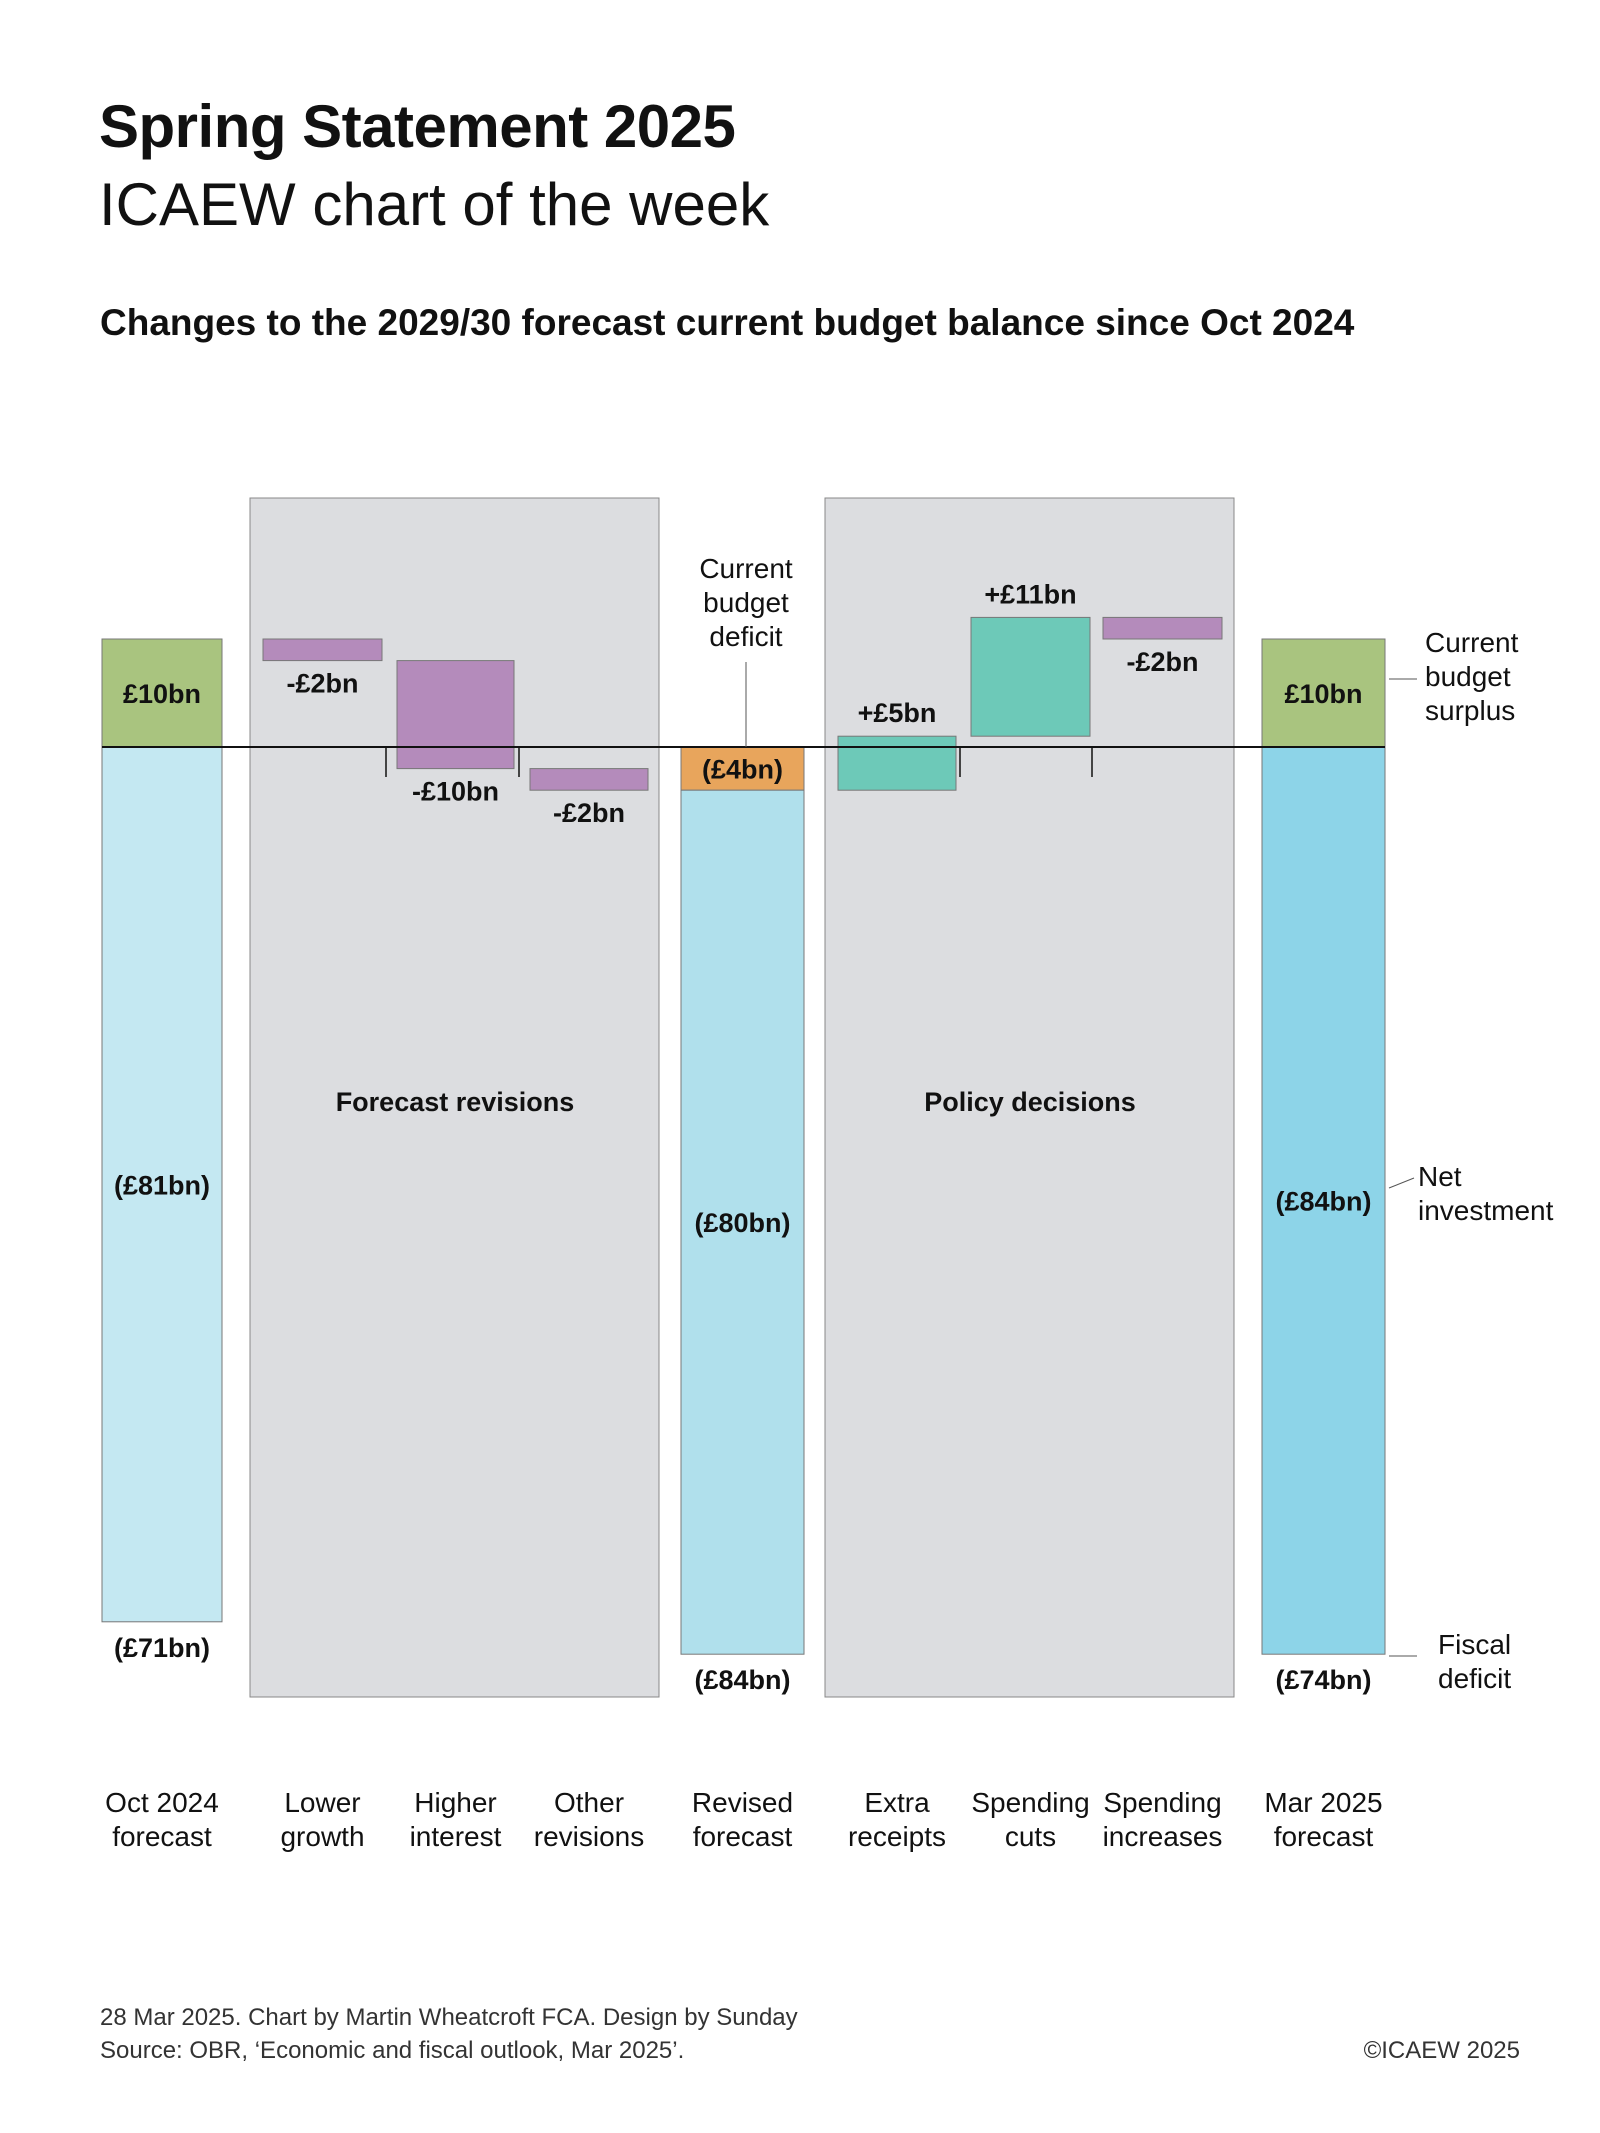 This screenshot has height=2133, width=1600. Describe the element at coordinates (455, 1102) in the screenshot. I see `panel-label-forecast-revisions: Forecast revisions` at that location.